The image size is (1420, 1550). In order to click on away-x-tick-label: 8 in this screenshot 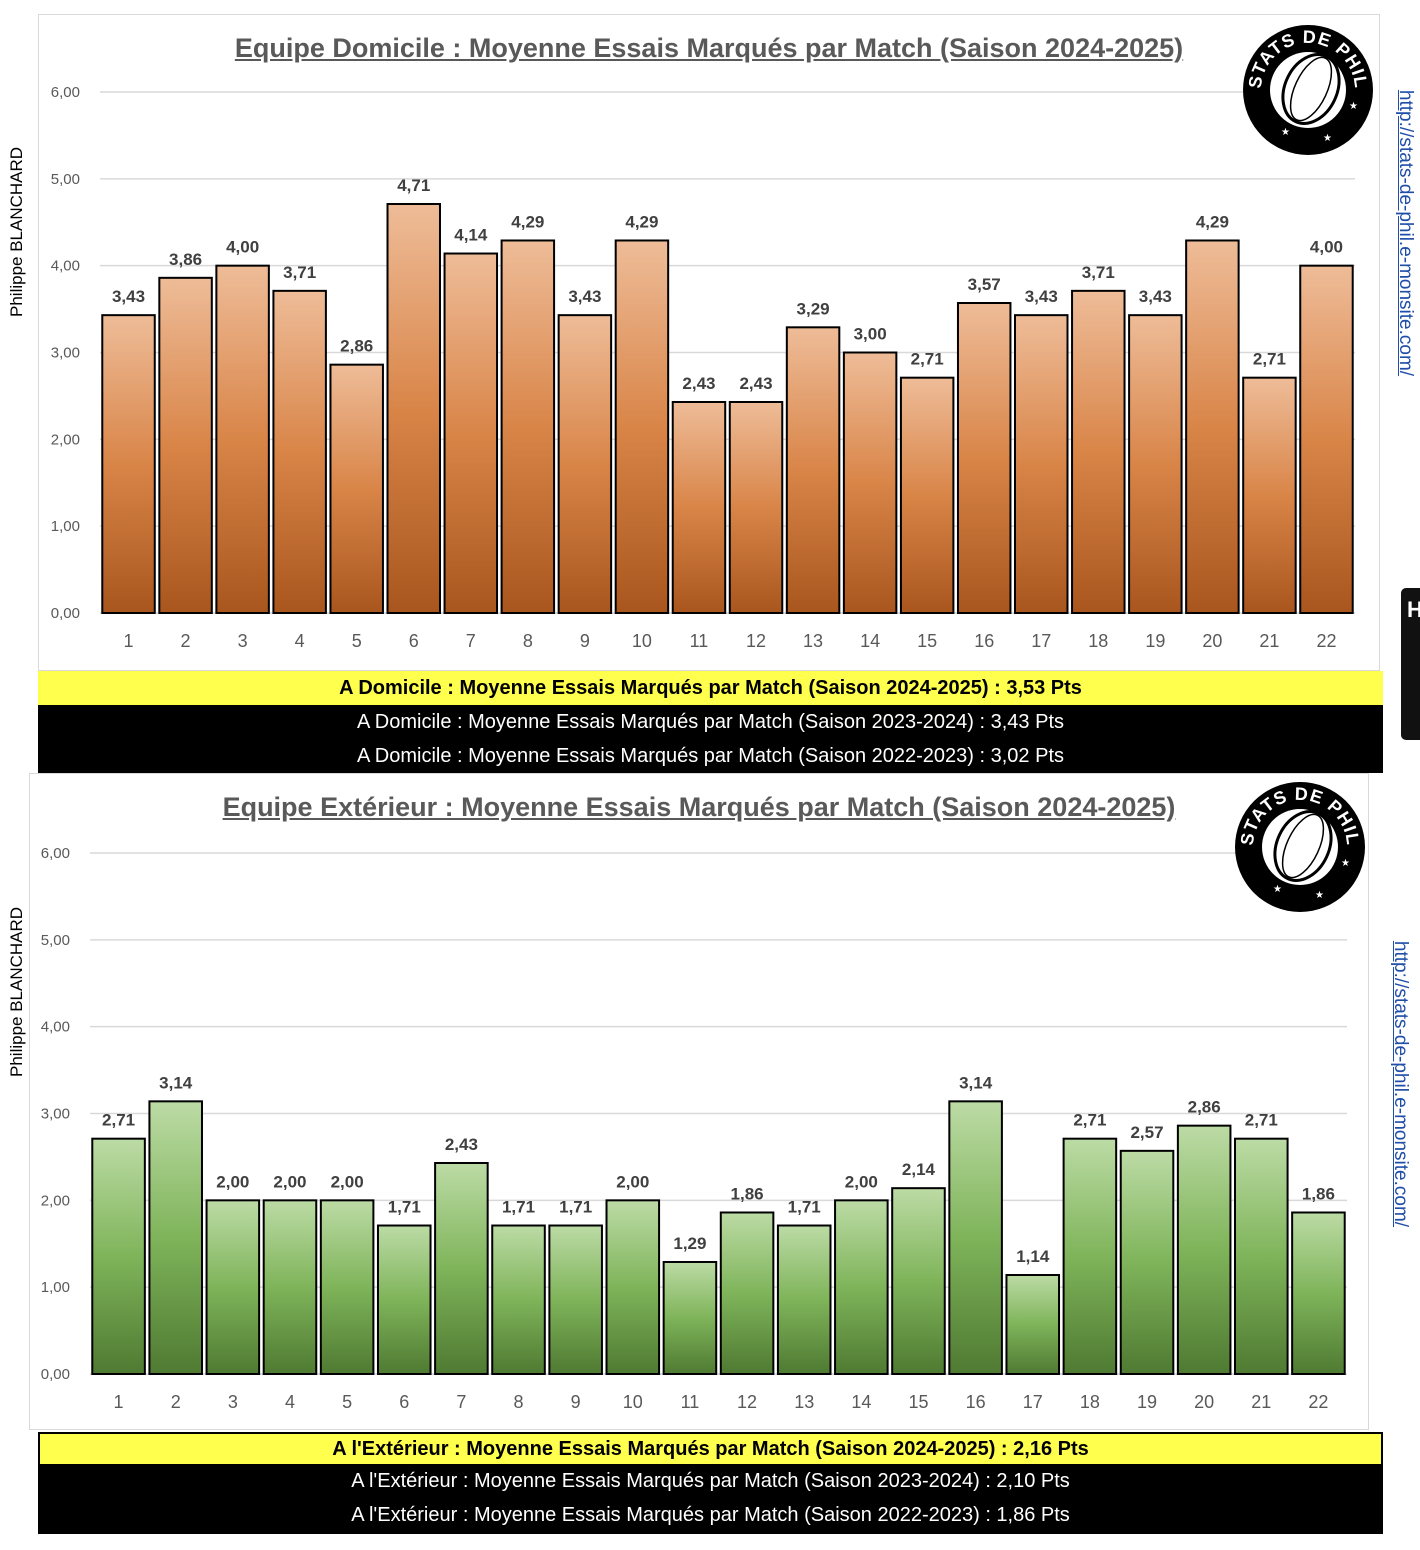, I will do `click(519, 1402)`.